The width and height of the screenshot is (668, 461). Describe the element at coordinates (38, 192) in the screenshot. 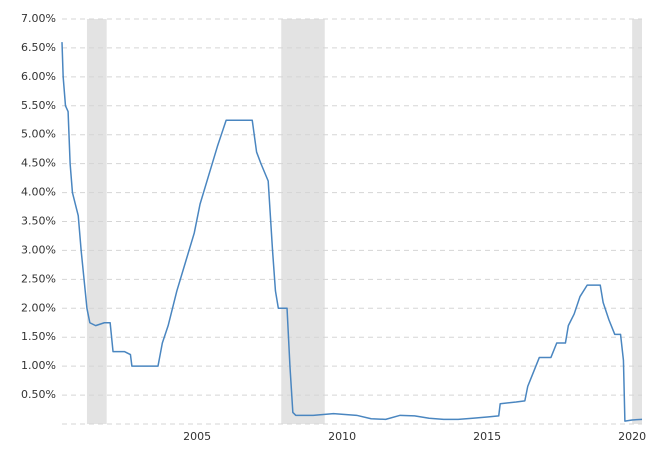

I see `y-tick-label: 4.00%` at that location.